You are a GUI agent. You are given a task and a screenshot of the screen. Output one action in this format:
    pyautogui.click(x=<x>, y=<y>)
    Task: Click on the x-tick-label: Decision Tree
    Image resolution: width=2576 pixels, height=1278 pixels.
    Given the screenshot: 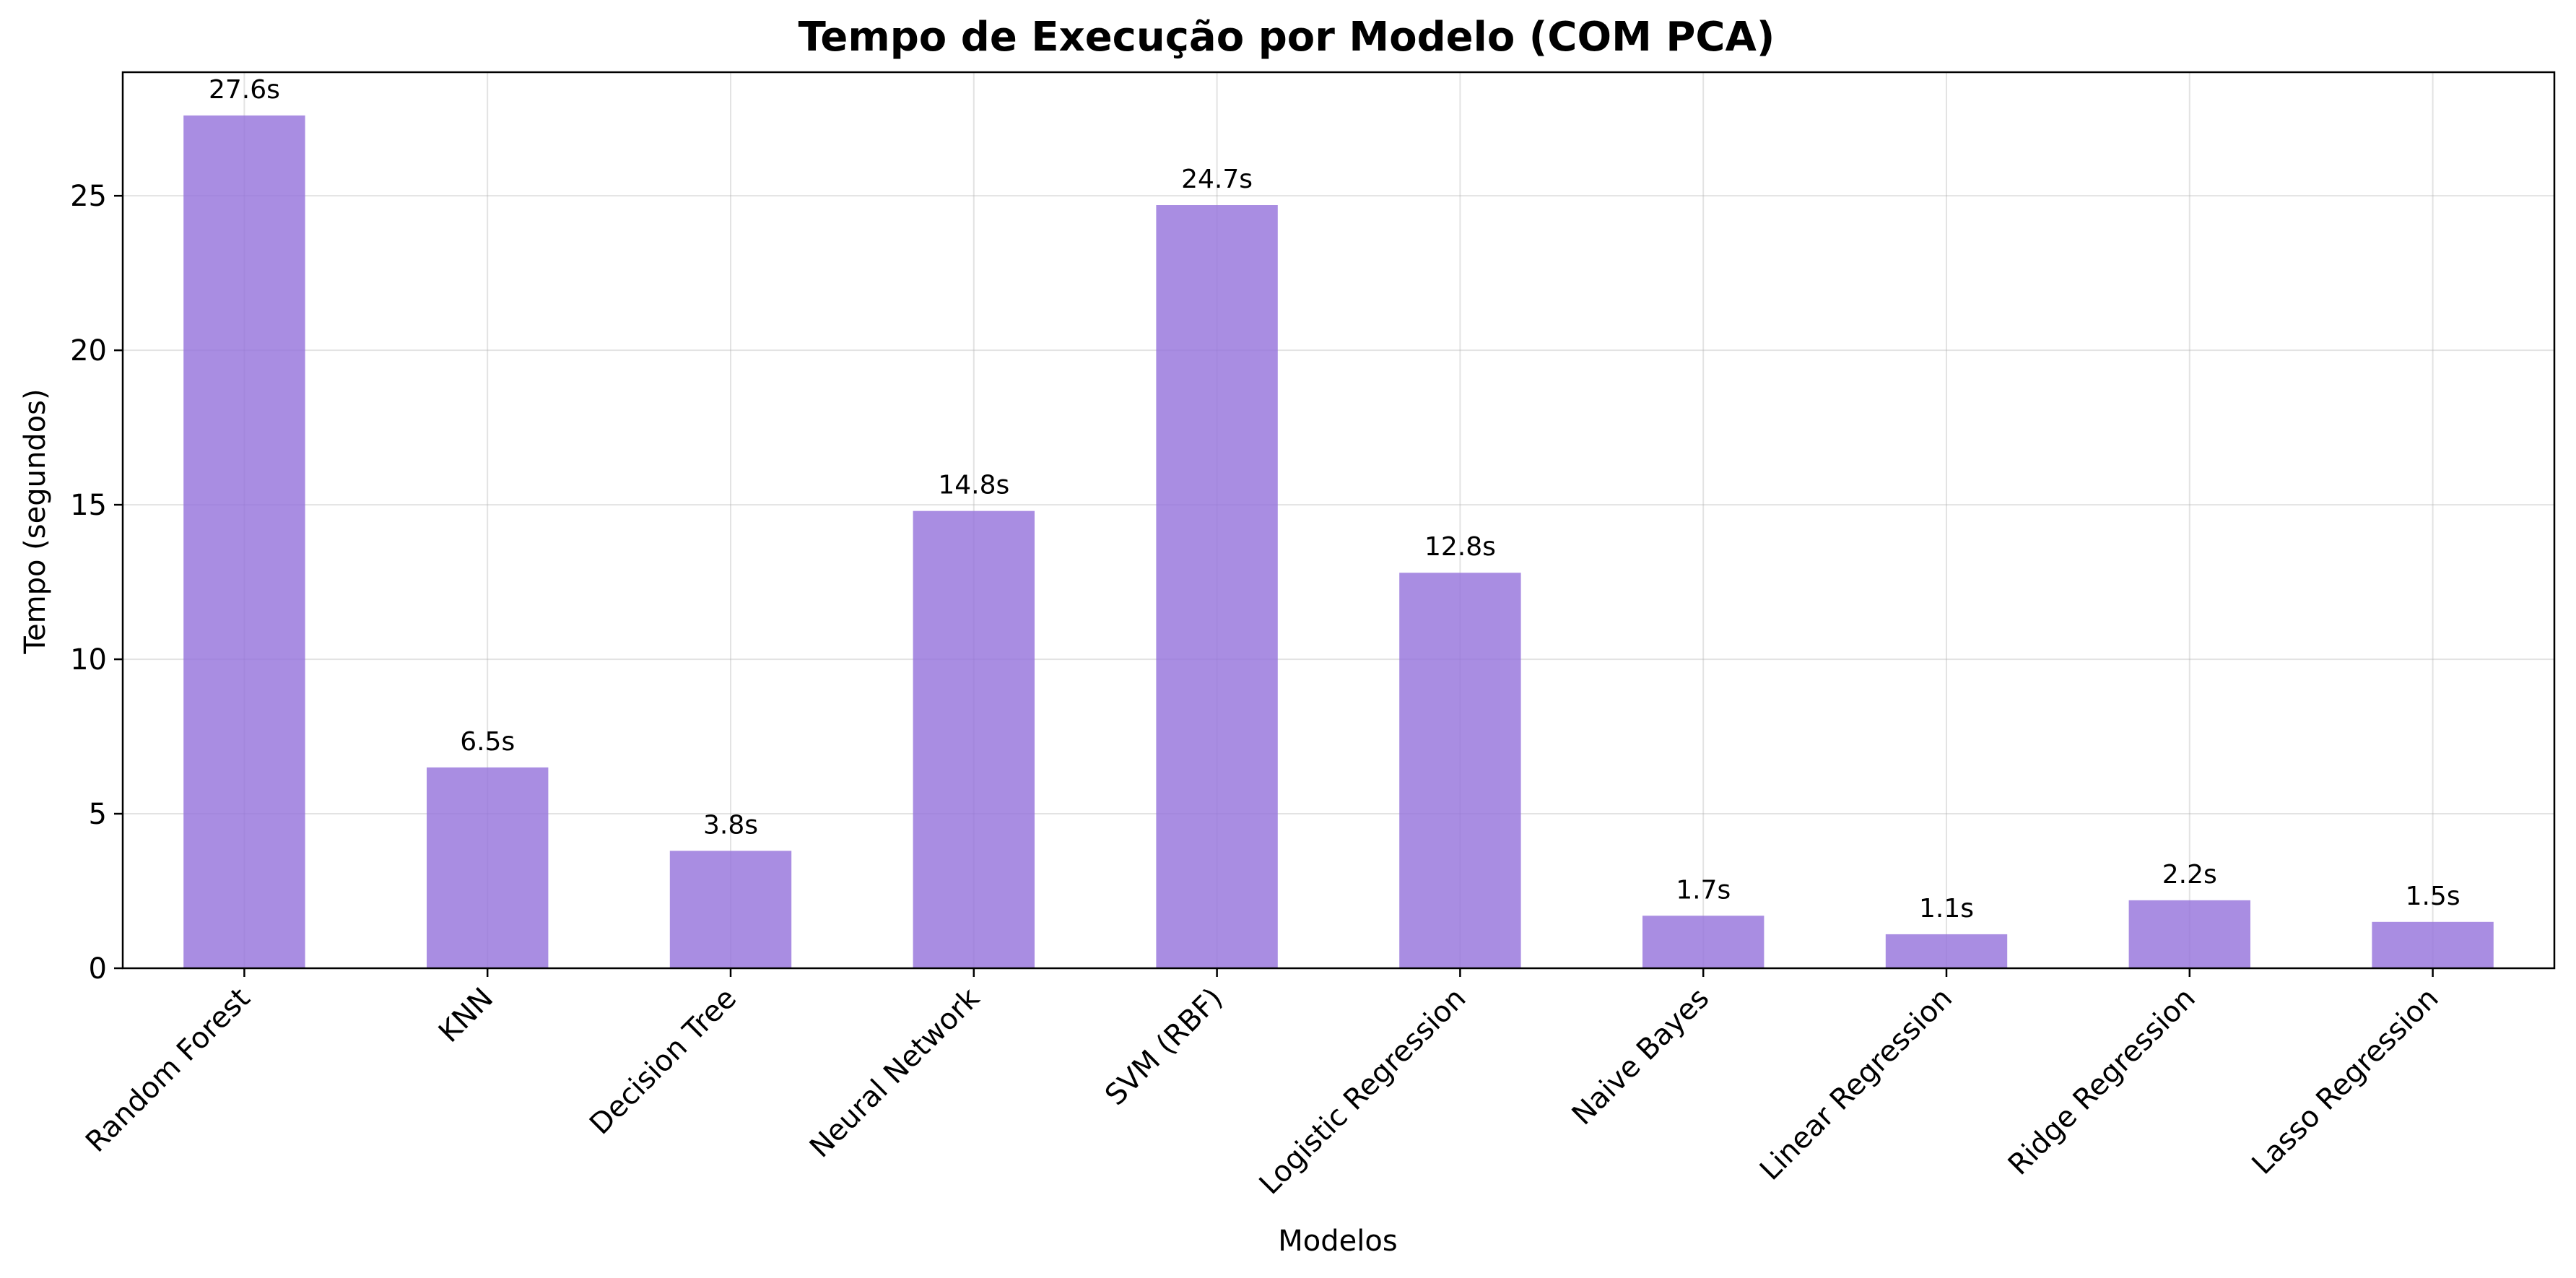 What is the action you would take?
    pyautogui.click(x=663, y=1062)
    